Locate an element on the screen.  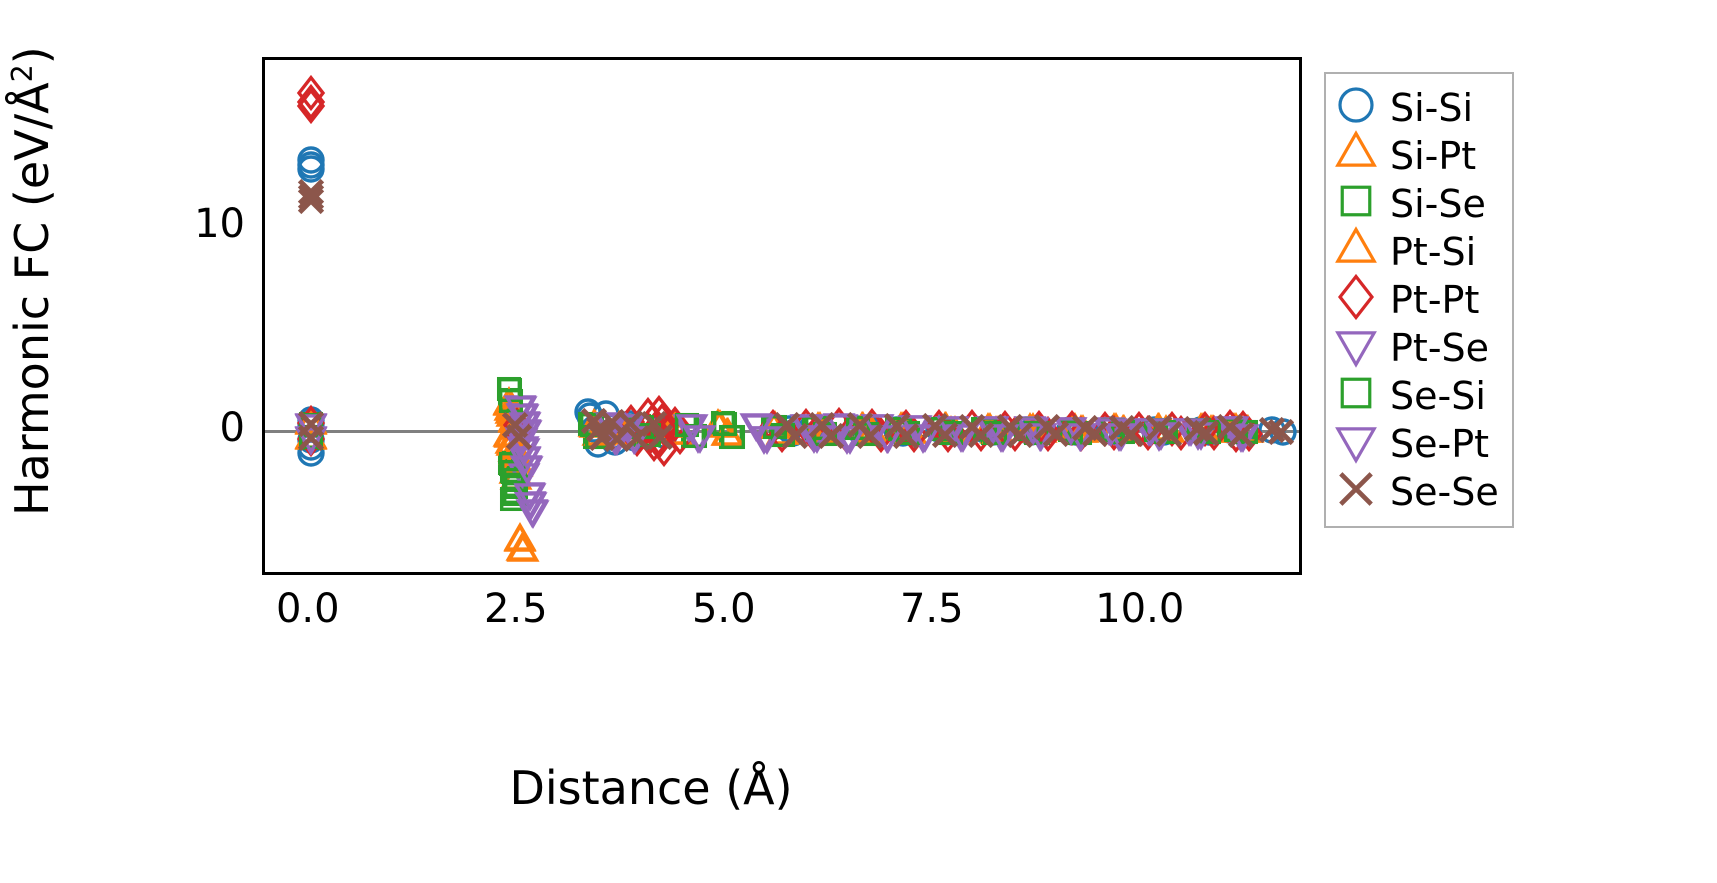
legend-item-si-pt: Si-Pt is located at coordinates (1417, 155).